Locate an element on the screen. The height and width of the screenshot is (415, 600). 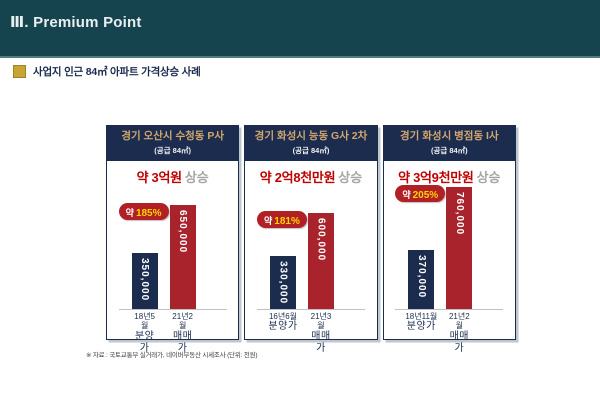
panel-title: 경기 화성시 능동 G사 2차 is located at coordinates (311, 136).